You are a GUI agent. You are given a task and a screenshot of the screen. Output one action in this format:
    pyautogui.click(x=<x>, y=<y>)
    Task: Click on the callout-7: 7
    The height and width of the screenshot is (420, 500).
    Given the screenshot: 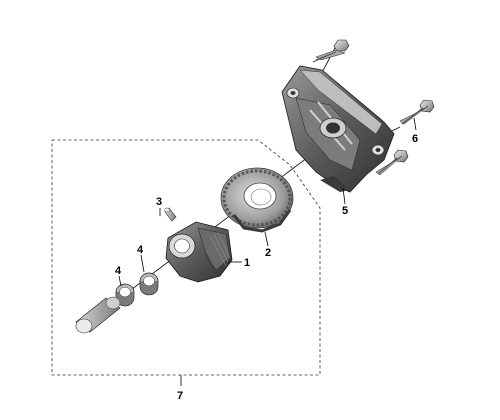 What is the action you would take?
    pyautogui.click(x=180, y=396)
    